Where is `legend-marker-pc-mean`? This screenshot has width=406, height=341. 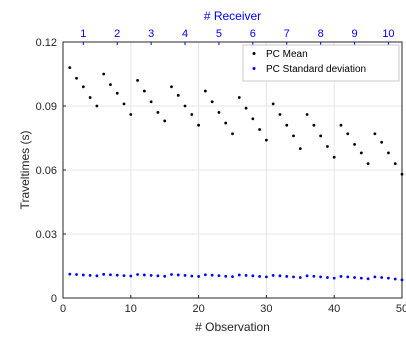 legend-marker-pc-mean is located at coordinates (254, 53).